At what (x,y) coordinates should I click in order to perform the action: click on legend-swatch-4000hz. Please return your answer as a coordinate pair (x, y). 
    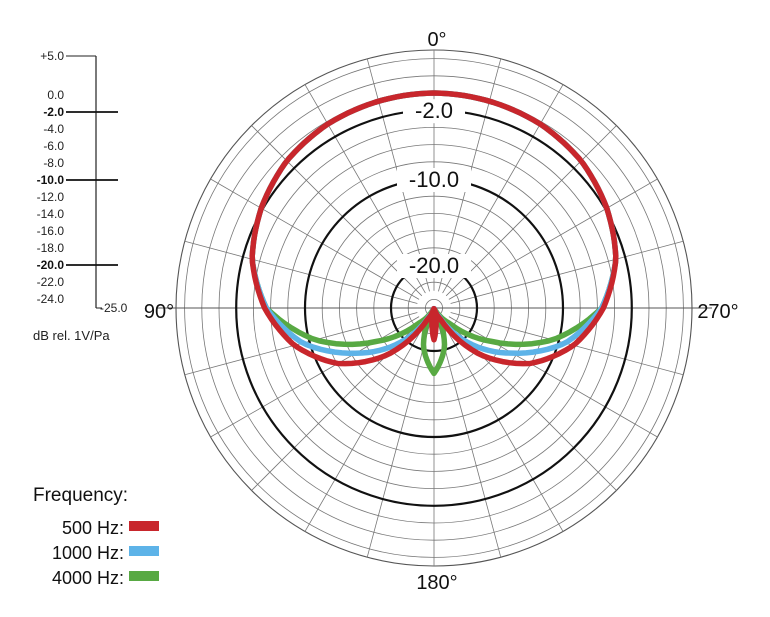
    Looking at the image, I should click on (144, 576).